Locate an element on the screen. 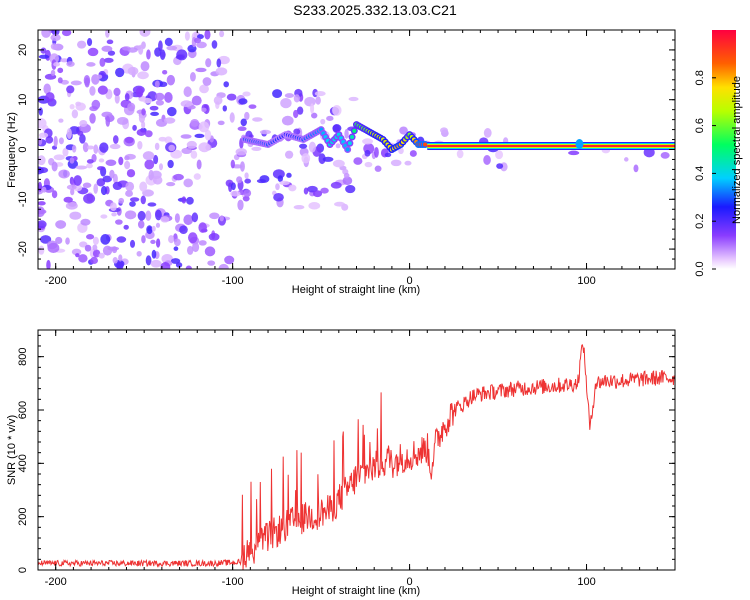 This screenshot has height=600, width=750. x-tick-label: -100 is located at coordinates (233, 281).